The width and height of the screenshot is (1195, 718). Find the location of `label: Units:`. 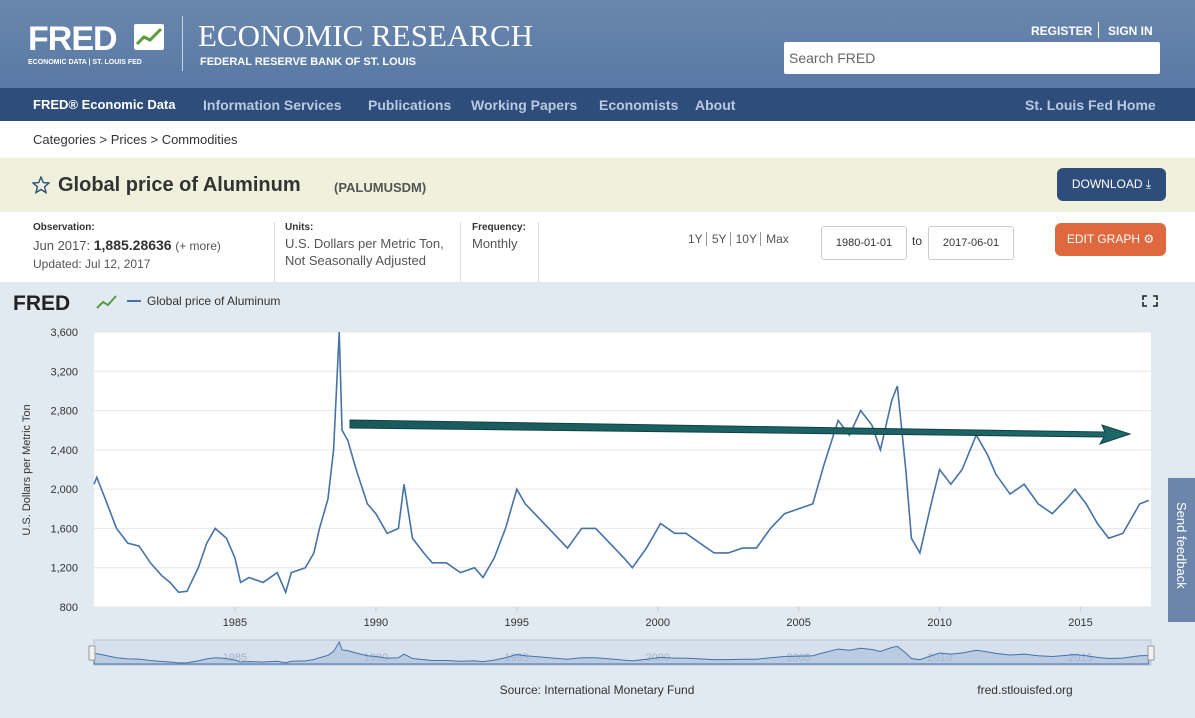

label: Units: is located at coordinates (299, 227).